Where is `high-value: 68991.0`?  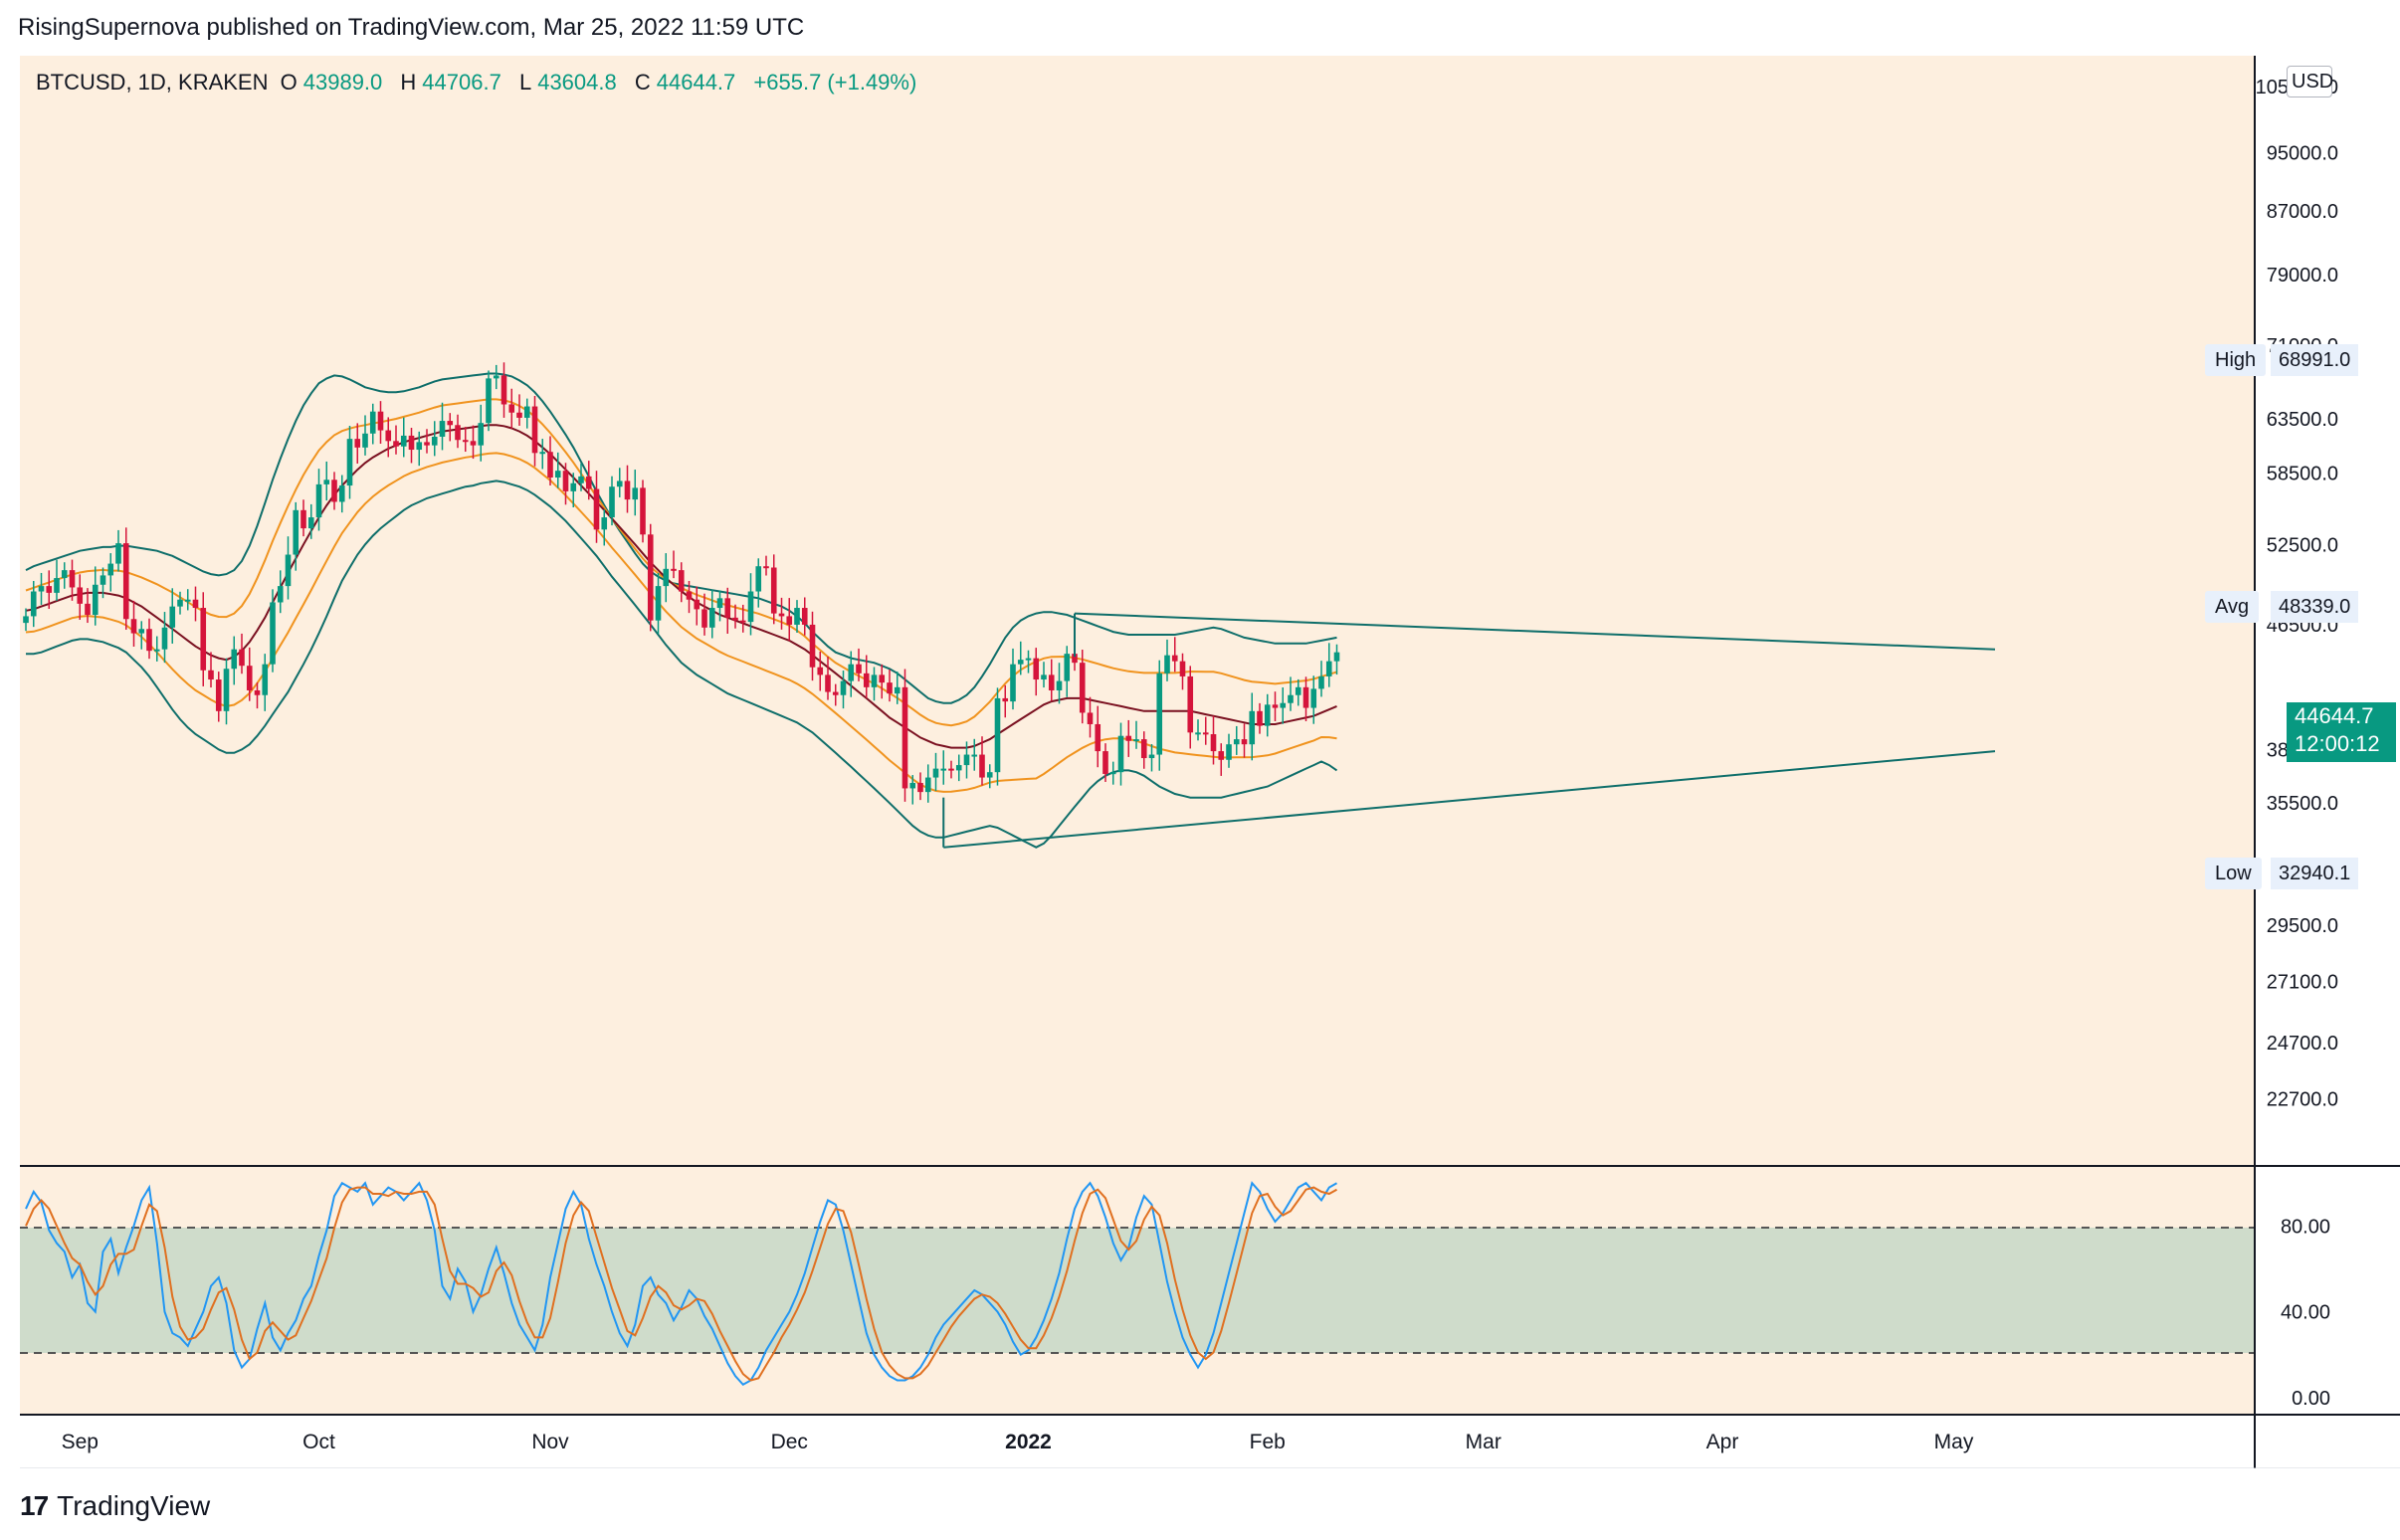
high-value: 68991.0 is located at coordinates (2315, 360).